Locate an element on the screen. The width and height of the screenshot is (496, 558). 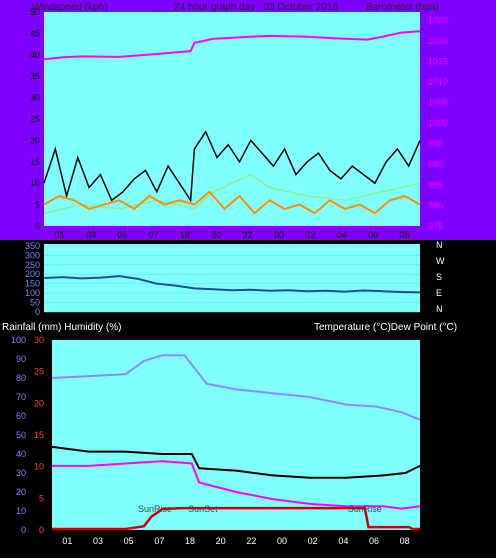
ytick-rain-label: 20 is located at coordinates (39, 403).